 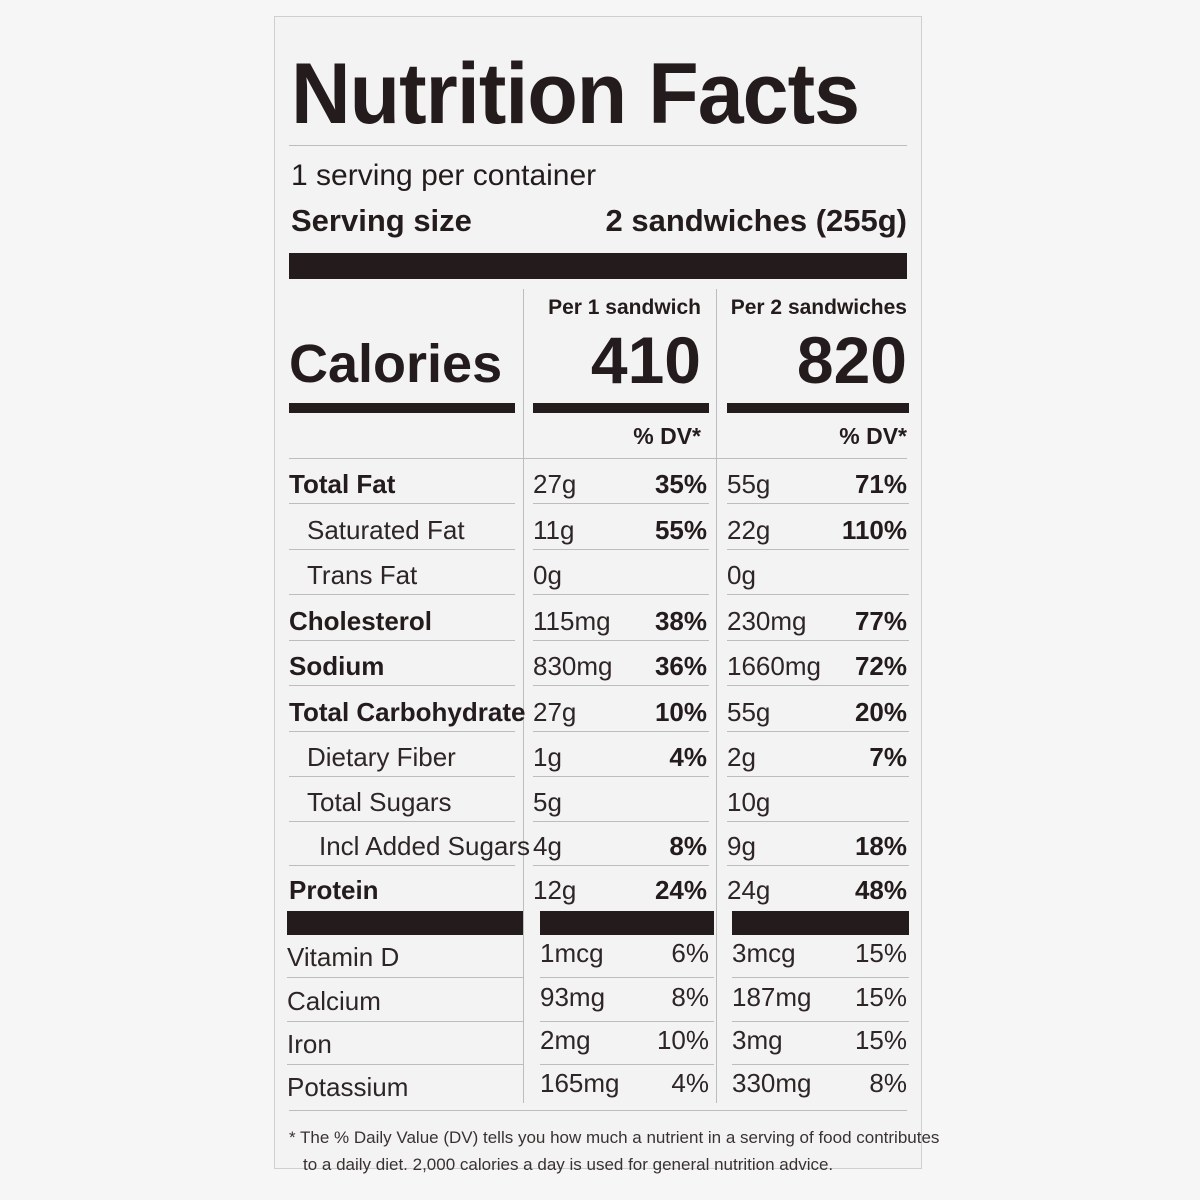 What do you see at coordinates (888, 1083) in the screenshot?
I see `vitamin-dv-col2: 8%` at bounding box center [888, 1083].